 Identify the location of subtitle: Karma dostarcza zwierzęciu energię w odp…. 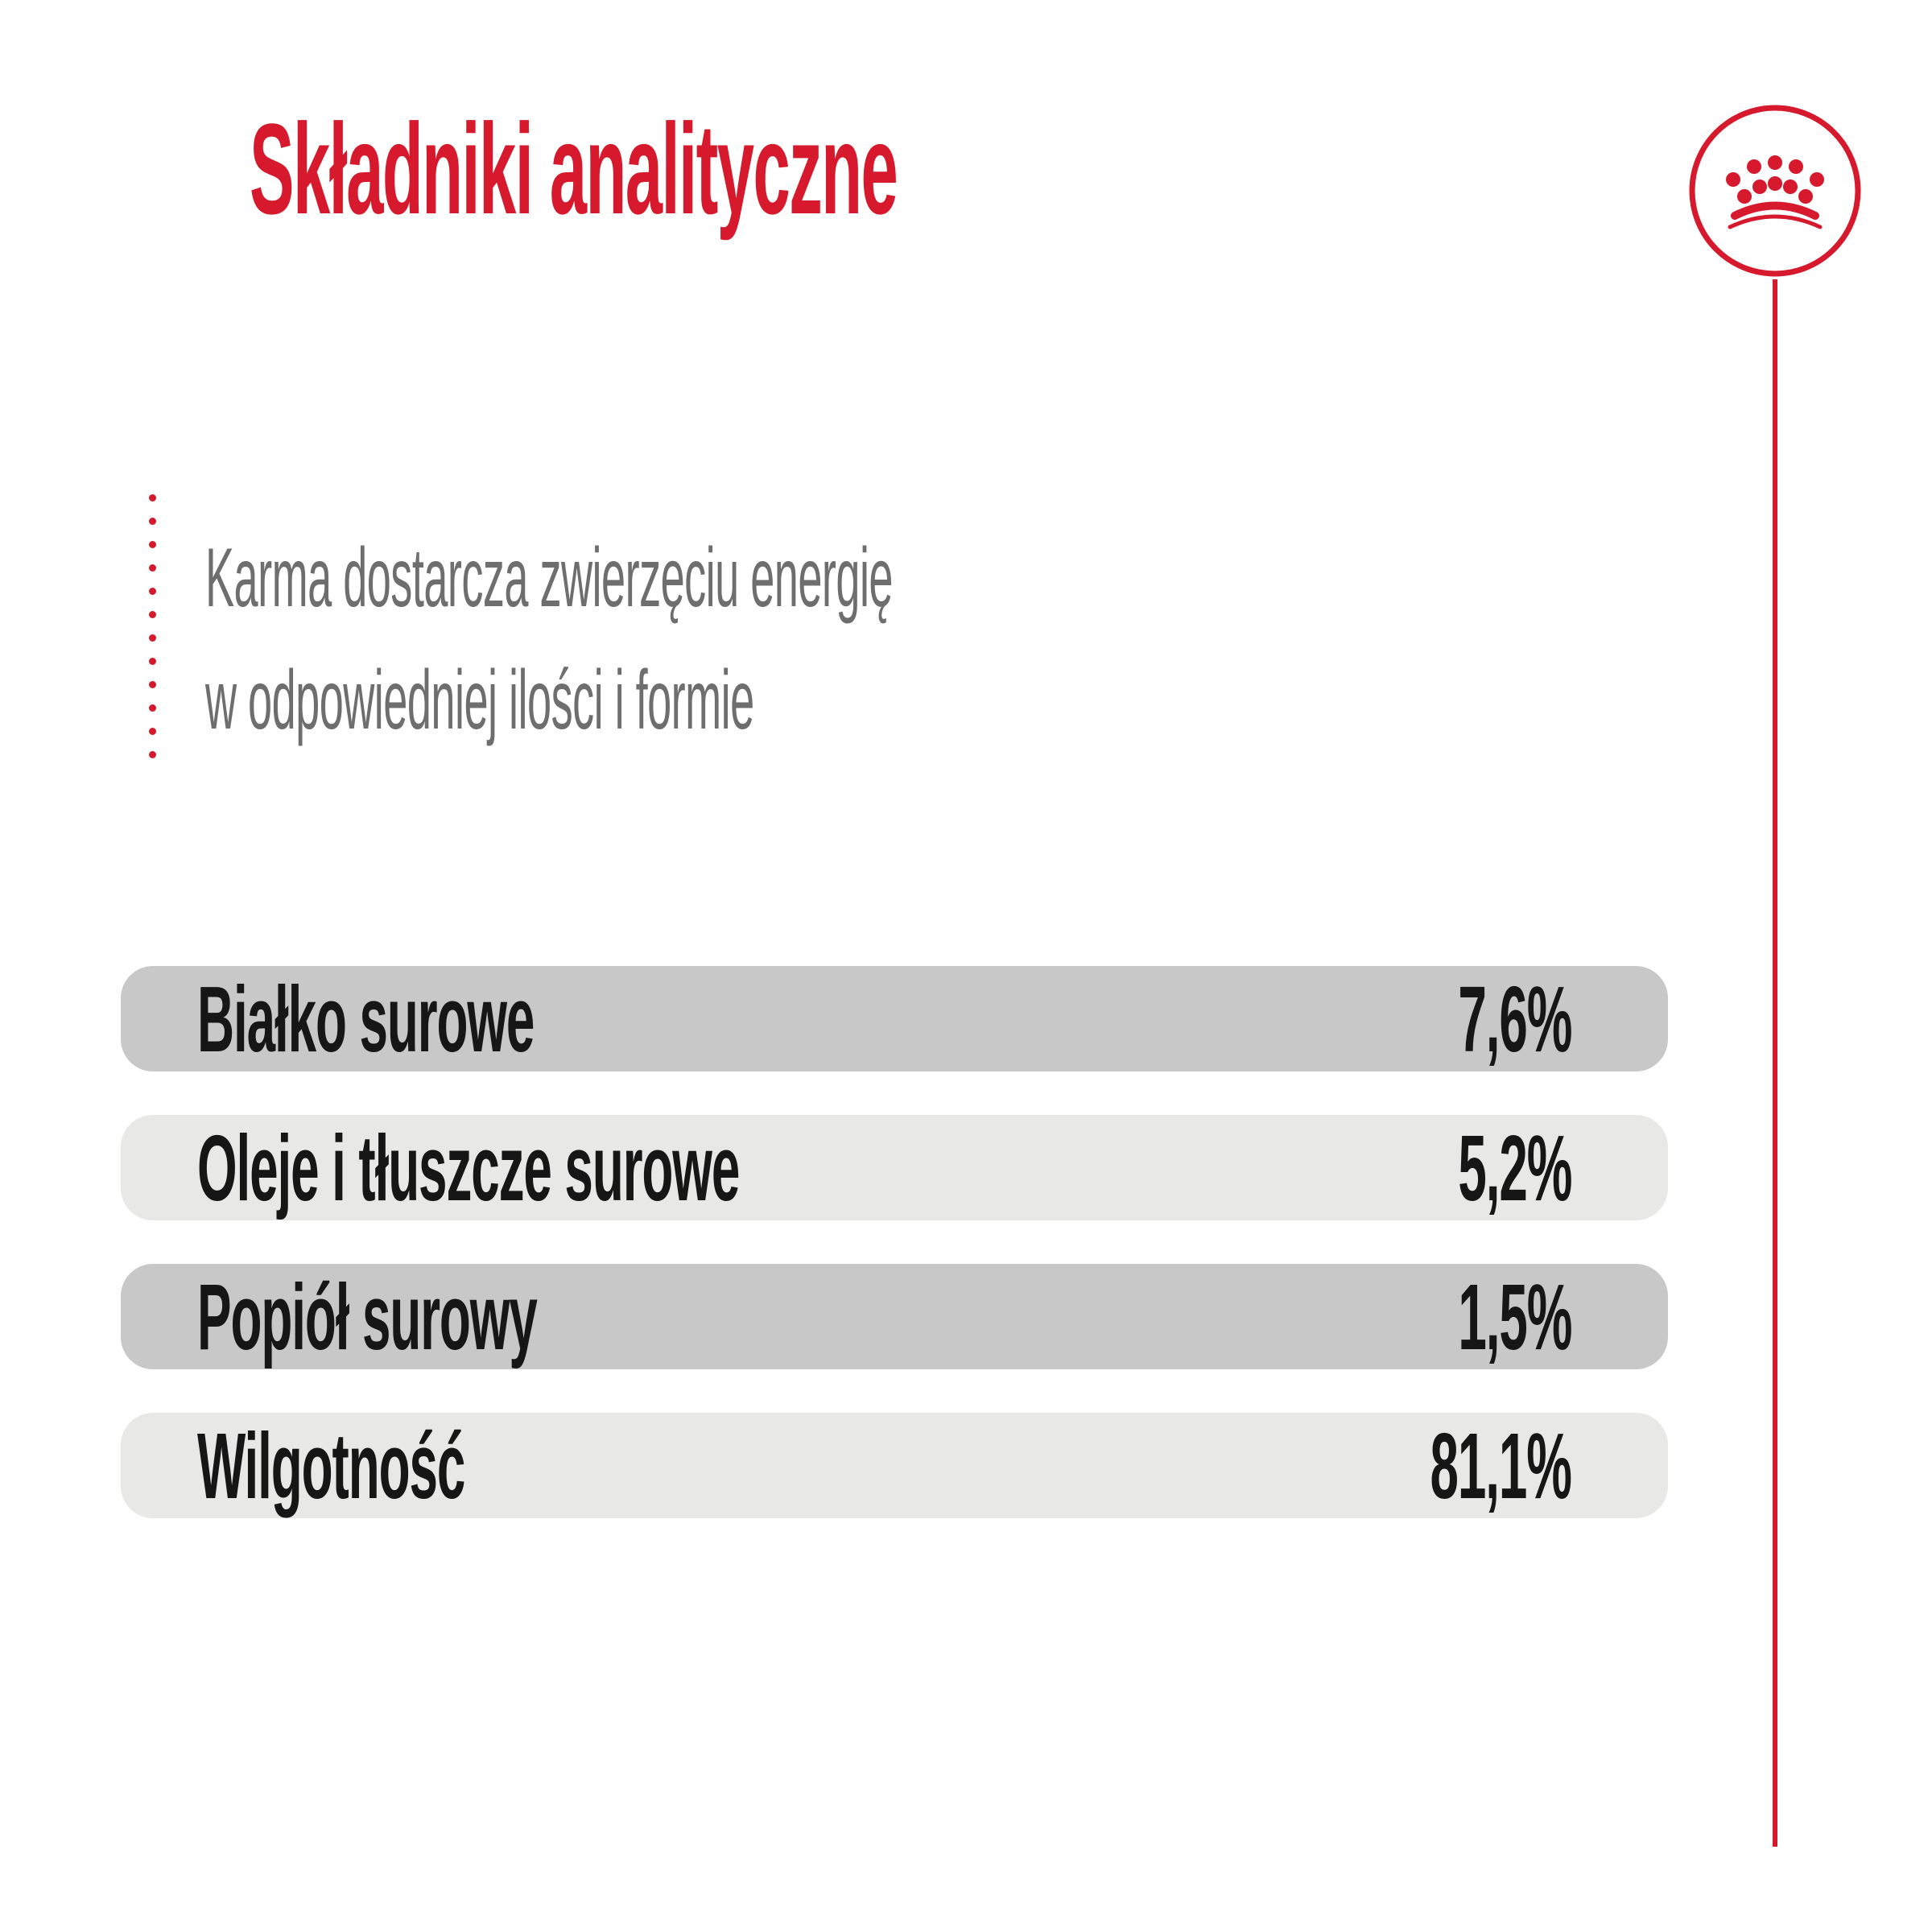
(866, 639).